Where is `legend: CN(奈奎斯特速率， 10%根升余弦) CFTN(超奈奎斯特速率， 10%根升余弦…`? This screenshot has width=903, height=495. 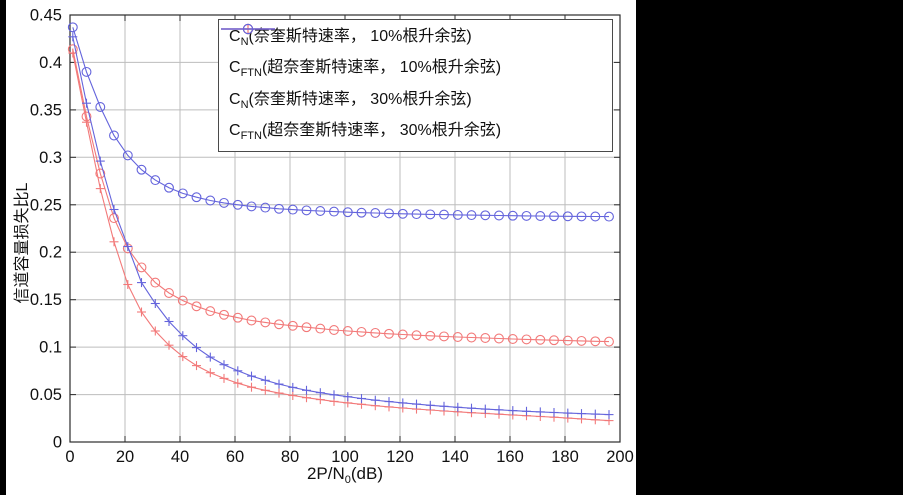 legend: CN(奈奎斯特速率， 10%根升余弦) CFTN(超奈奎斯特速率， 10%根升余弦… is located at coordinates (415, 85).